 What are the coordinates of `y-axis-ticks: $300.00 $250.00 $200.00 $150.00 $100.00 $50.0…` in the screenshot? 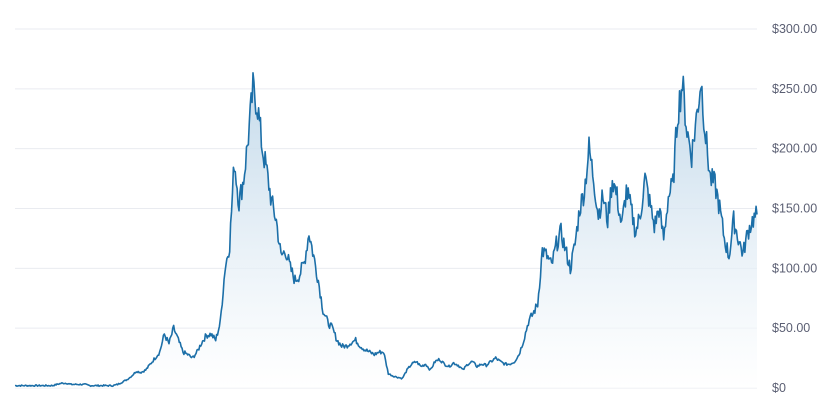 It's located at (794, 208).